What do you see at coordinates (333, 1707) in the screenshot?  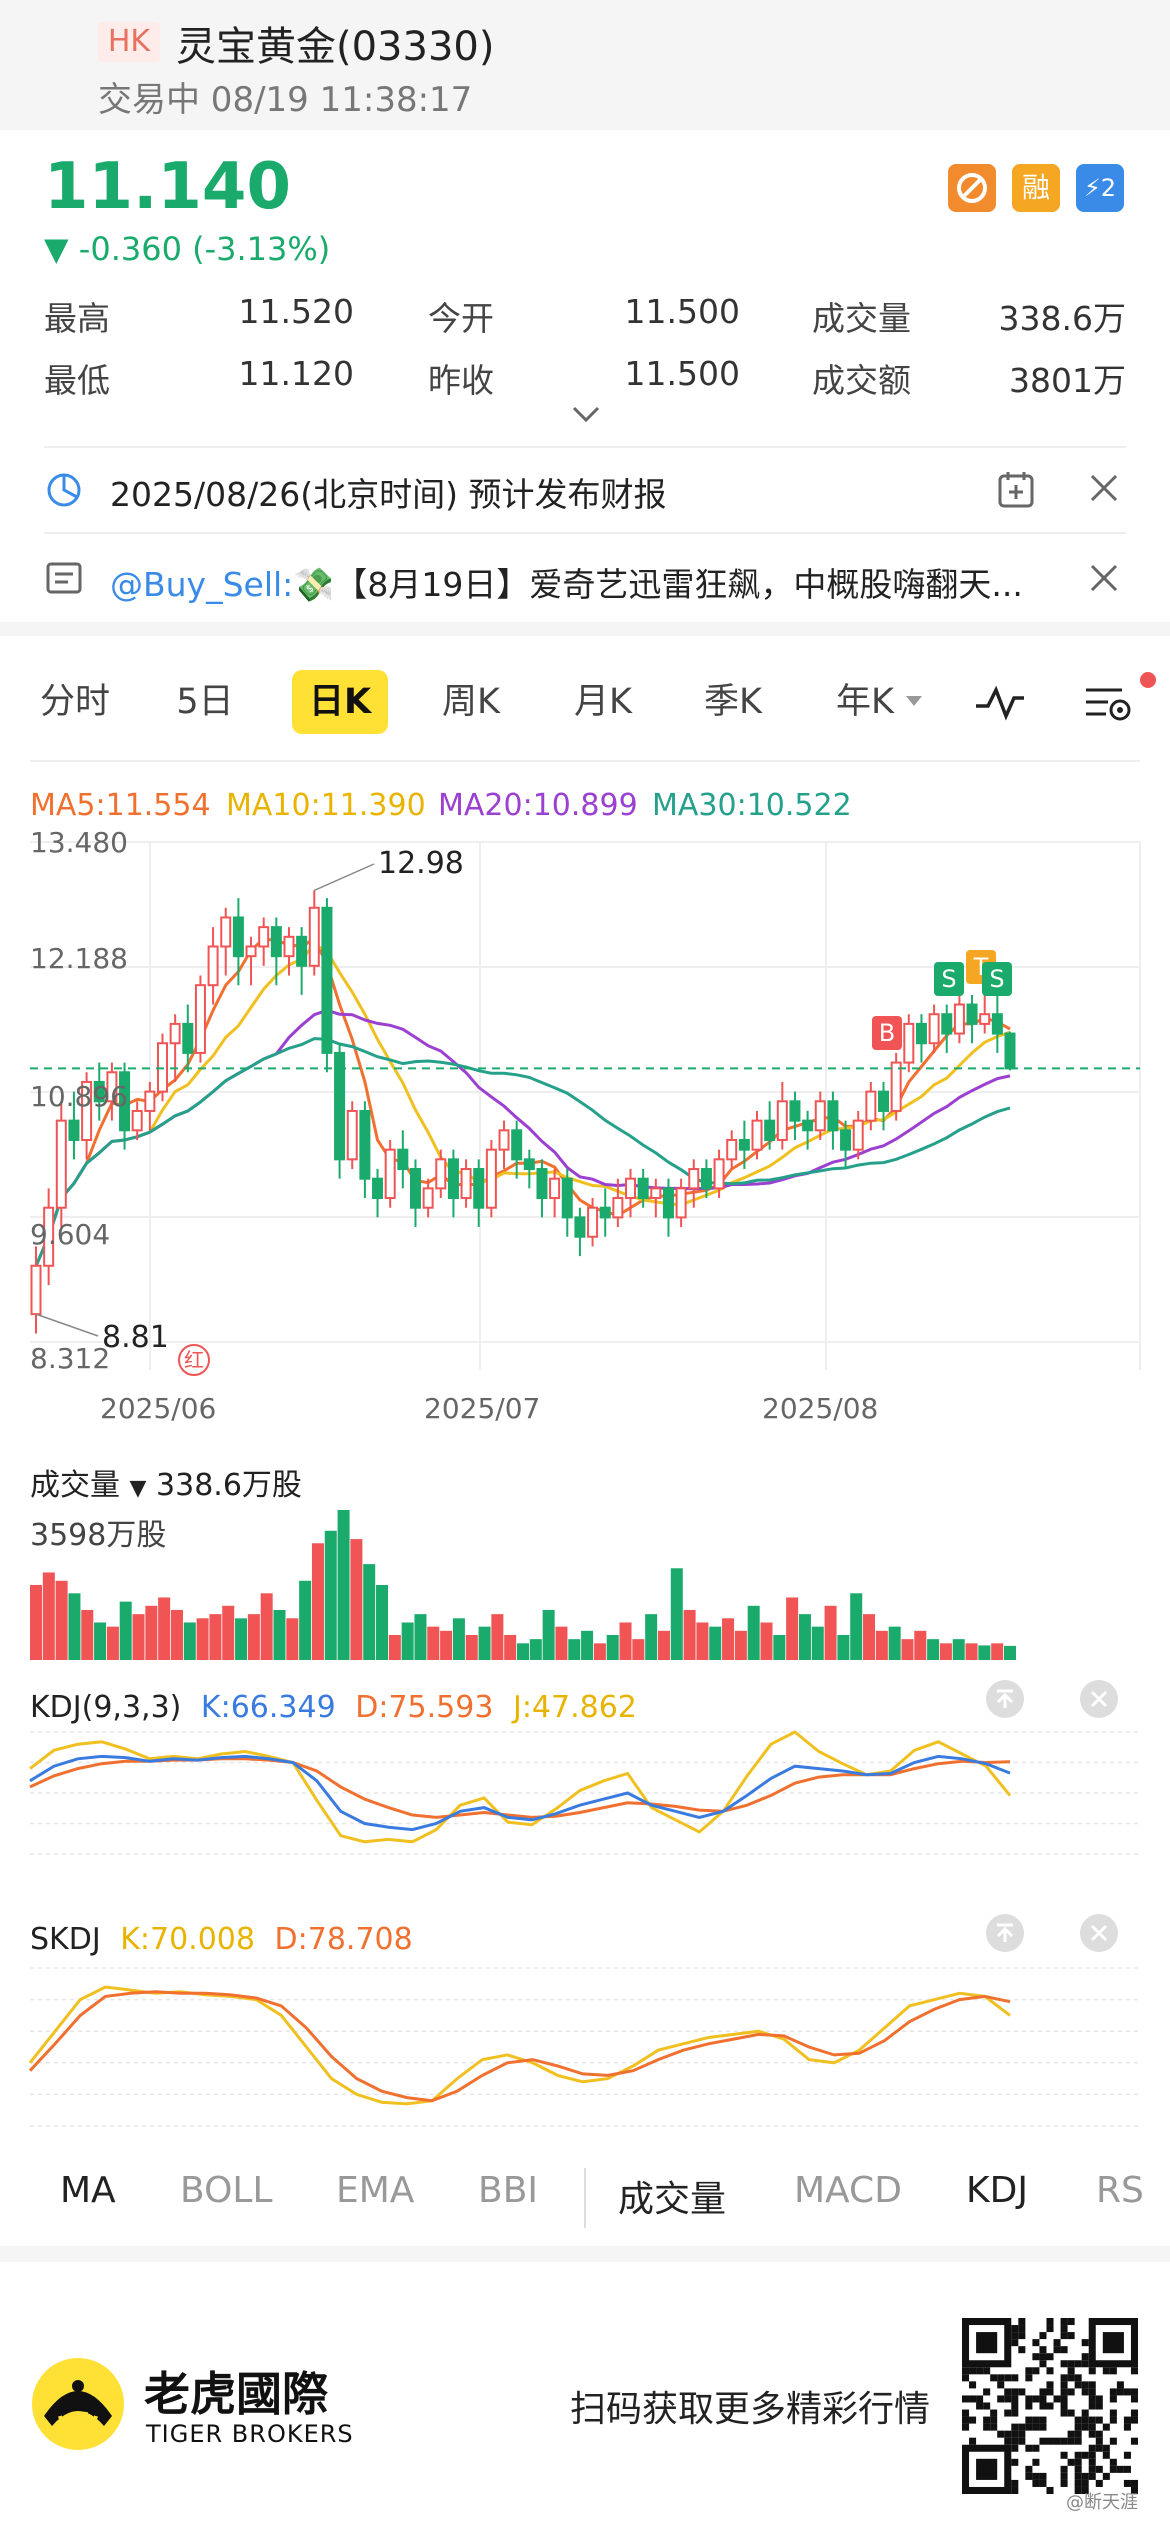 I see `kdj-legend: KDJ(9,3,3) K:66.349 D:75.593 J:47.862` at bounding box center [333, 1707].